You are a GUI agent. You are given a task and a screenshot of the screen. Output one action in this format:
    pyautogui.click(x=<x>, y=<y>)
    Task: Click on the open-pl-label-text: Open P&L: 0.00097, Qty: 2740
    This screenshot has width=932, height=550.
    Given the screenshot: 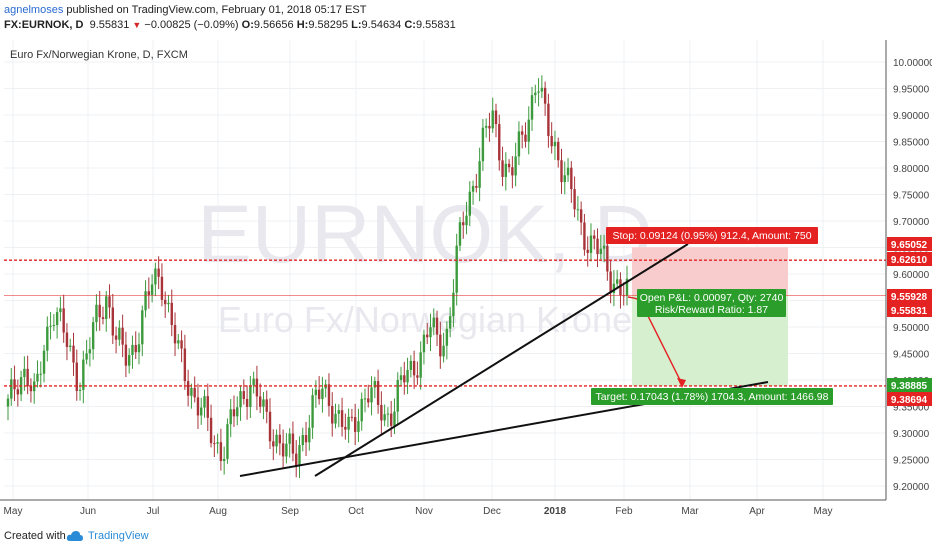 What is the action you would take?
    pyautogui.click(x=712, y=298)
    